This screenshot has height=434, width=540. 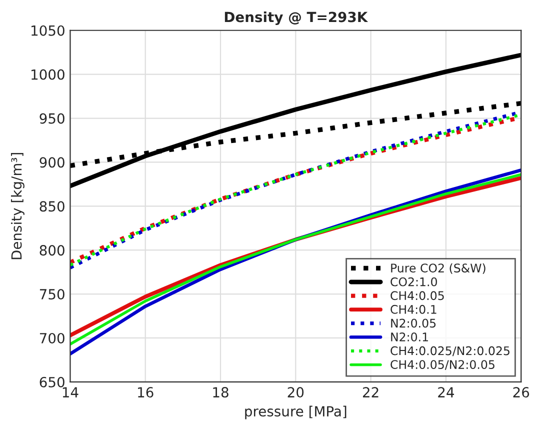 I want to click on y-tick-label: 1000, so click(x=48, y=74).